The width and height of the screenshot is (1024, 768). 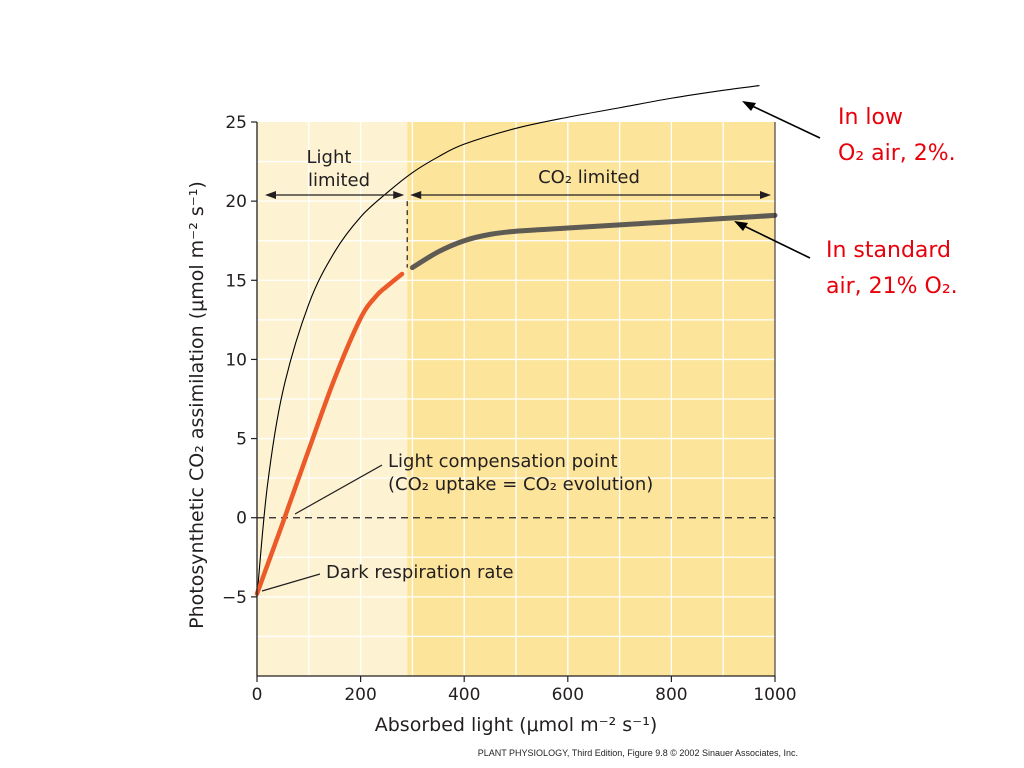 What do you see at coordinates (589, 177) in the screenshot?
I see `co2-limited-label: CO₂ limited` at bounding box center [589, 177].